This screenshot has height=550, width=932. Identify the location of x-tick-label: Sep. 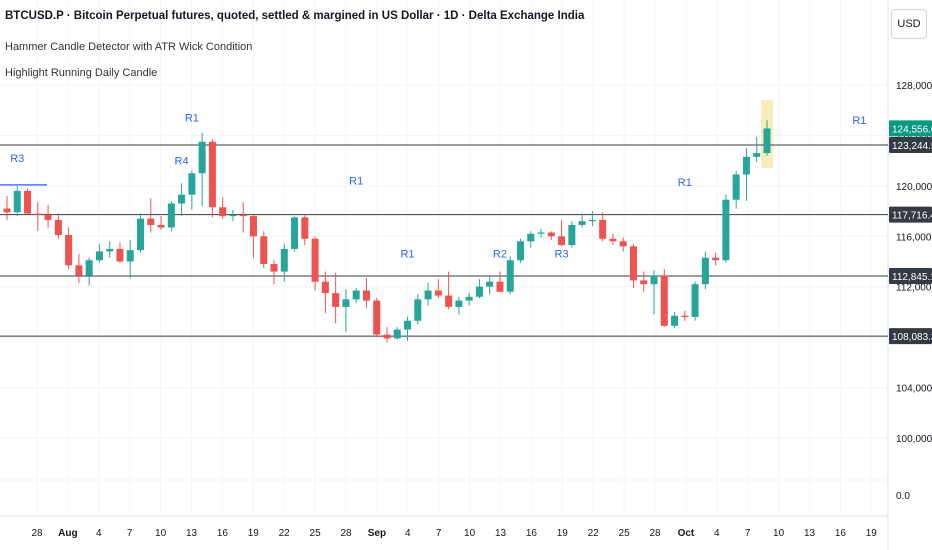
(377, 533).